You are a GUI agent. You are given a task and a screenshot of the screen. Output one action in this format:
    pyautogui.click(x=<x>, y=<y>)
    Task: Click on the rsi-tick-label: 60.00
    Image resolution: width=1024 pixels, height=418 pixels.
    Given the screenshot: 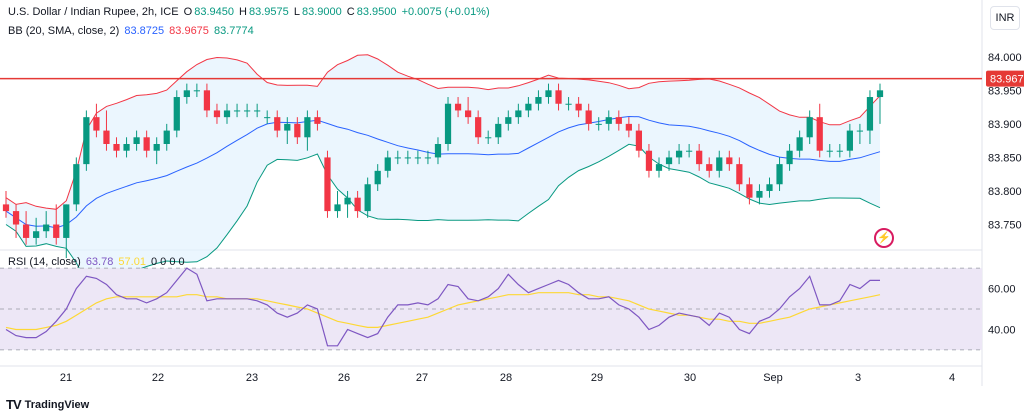 What is the action you would take?
    pyautogui.click(x=1002, y=290)
    